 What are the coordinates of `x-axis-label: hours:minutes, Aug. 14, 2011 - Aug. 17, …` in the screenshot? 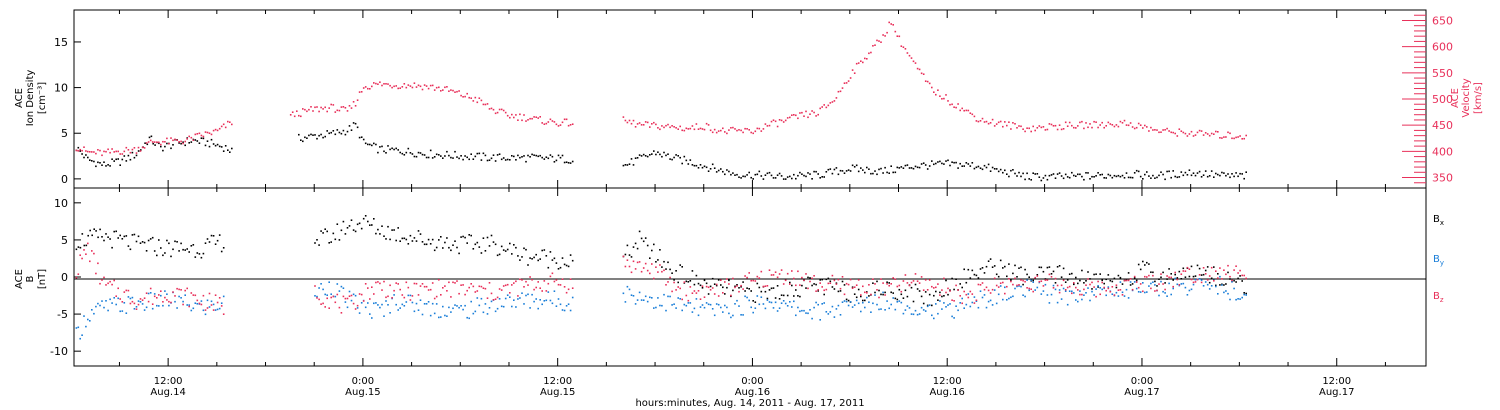 It's located at (749, 403).